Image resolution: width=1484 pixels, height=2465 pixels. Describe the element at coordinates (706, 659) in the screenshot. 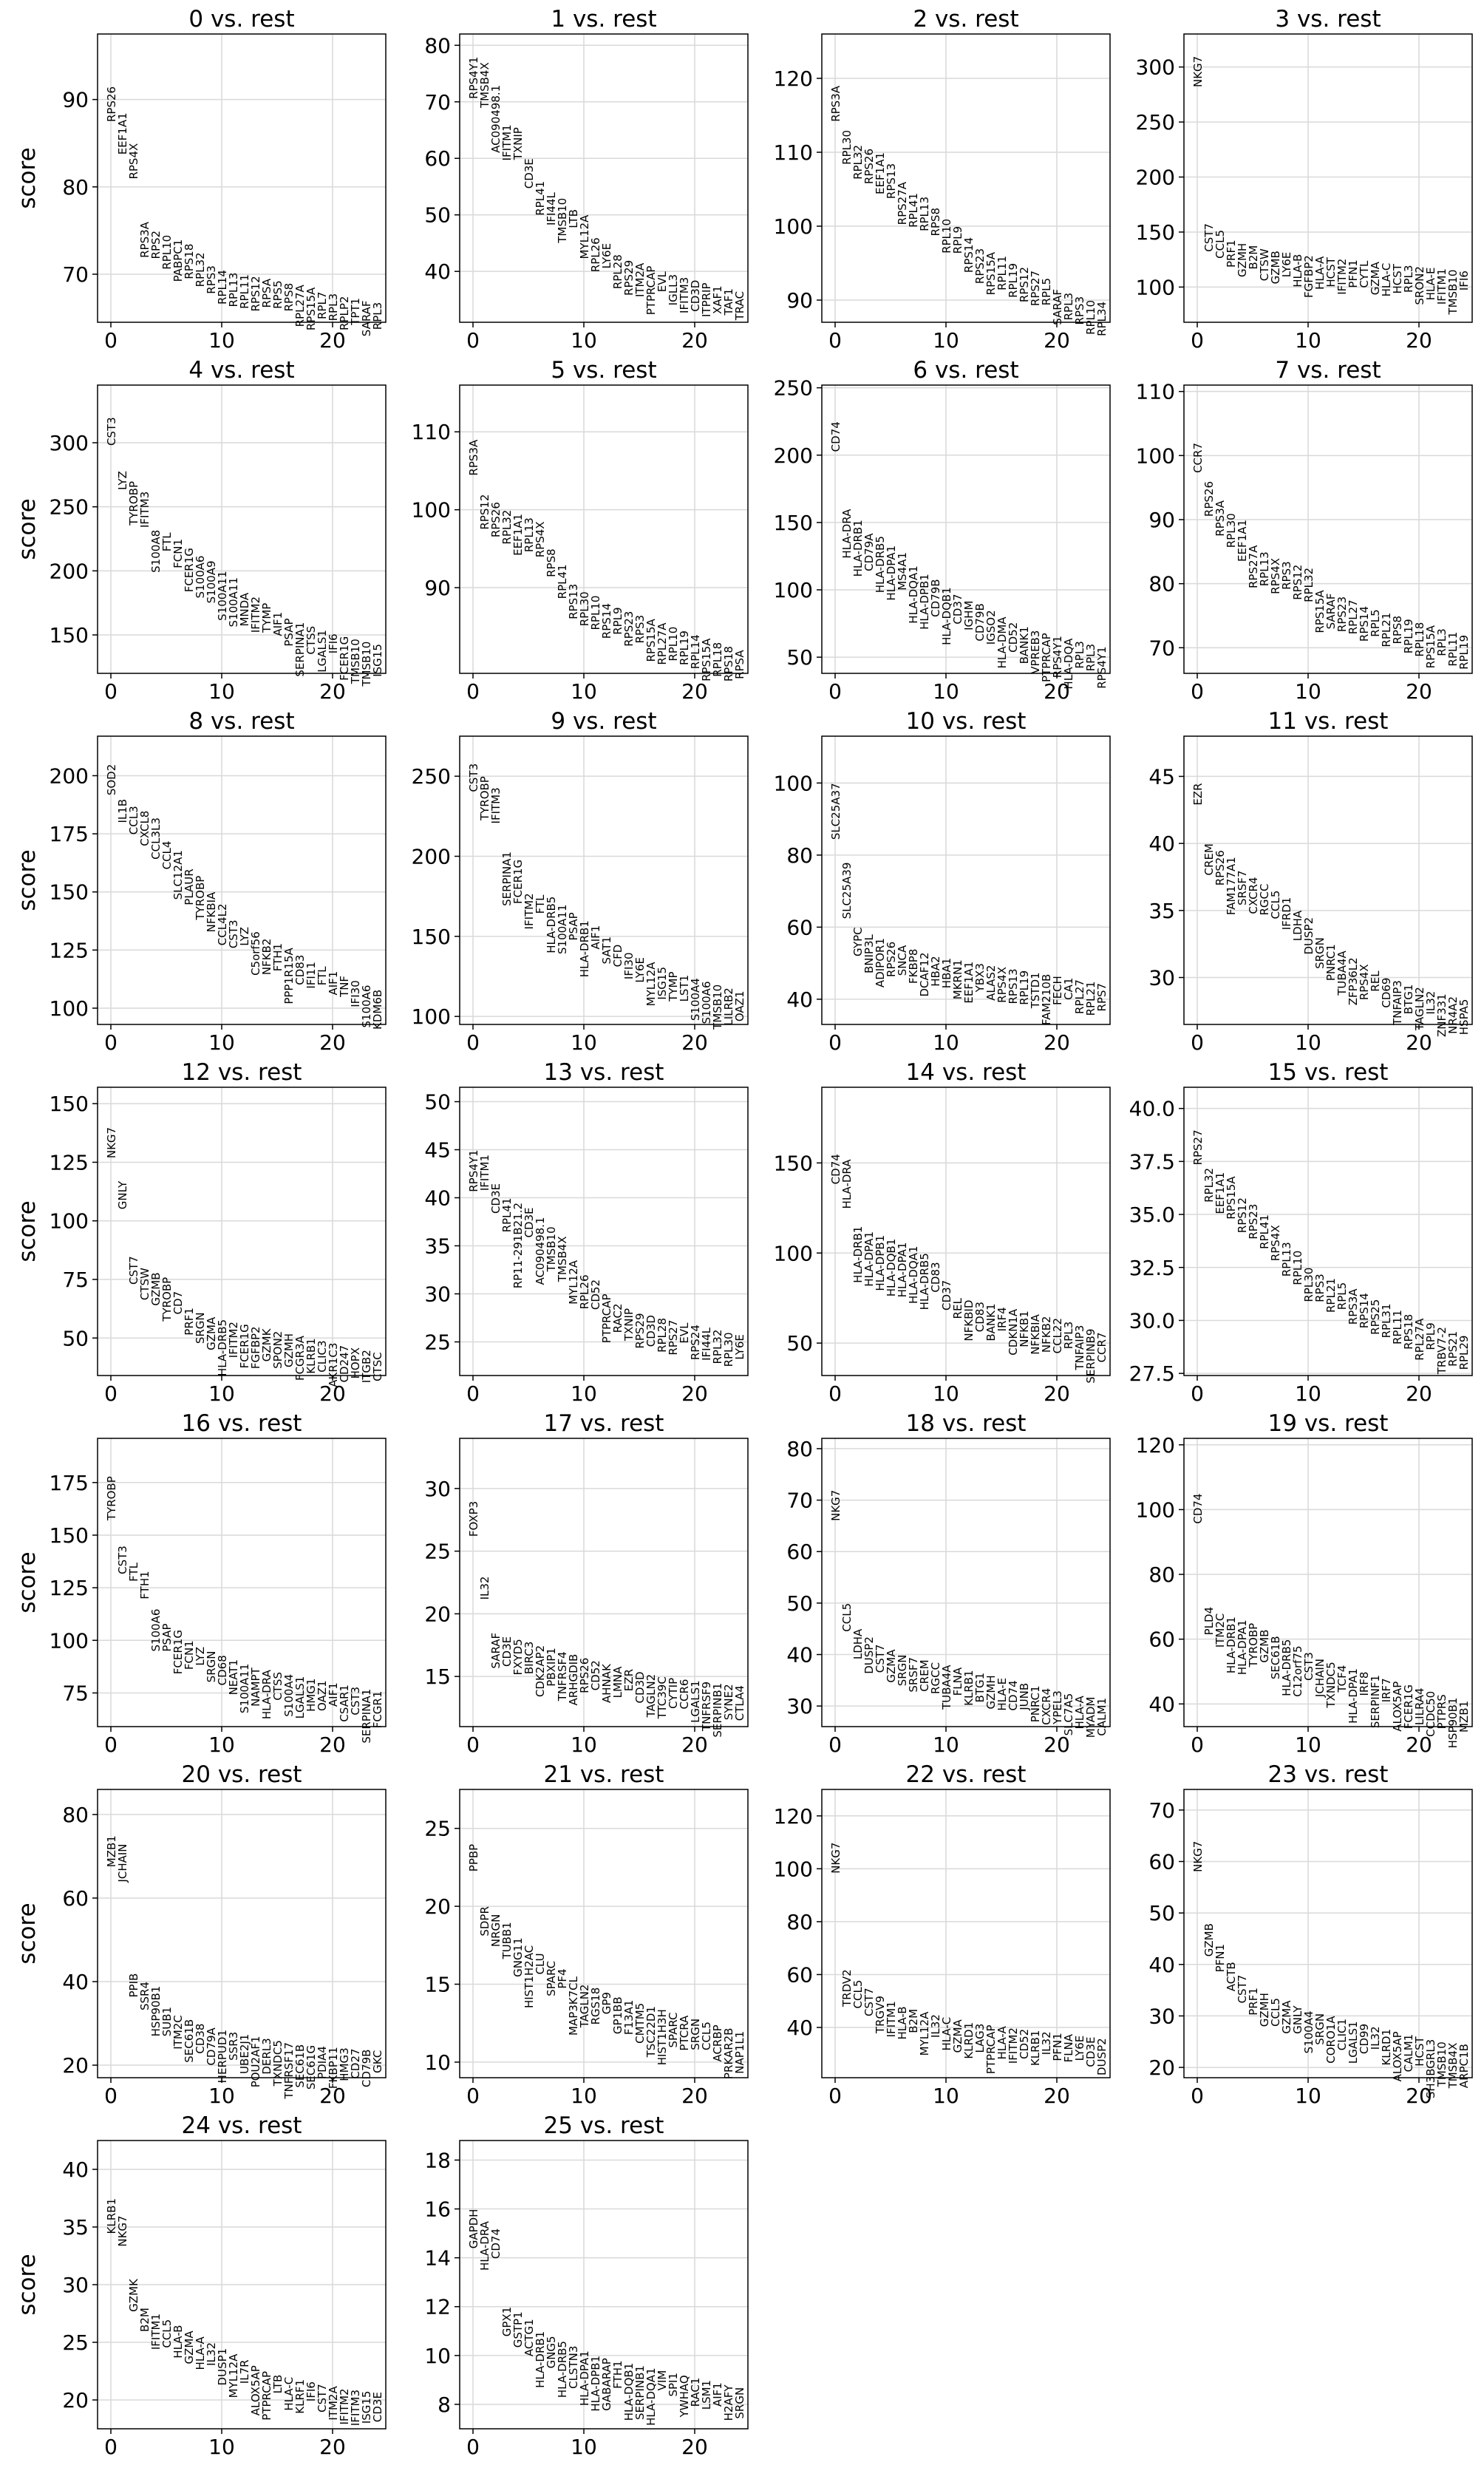

I see `gene-label: RPS15A` at that location.